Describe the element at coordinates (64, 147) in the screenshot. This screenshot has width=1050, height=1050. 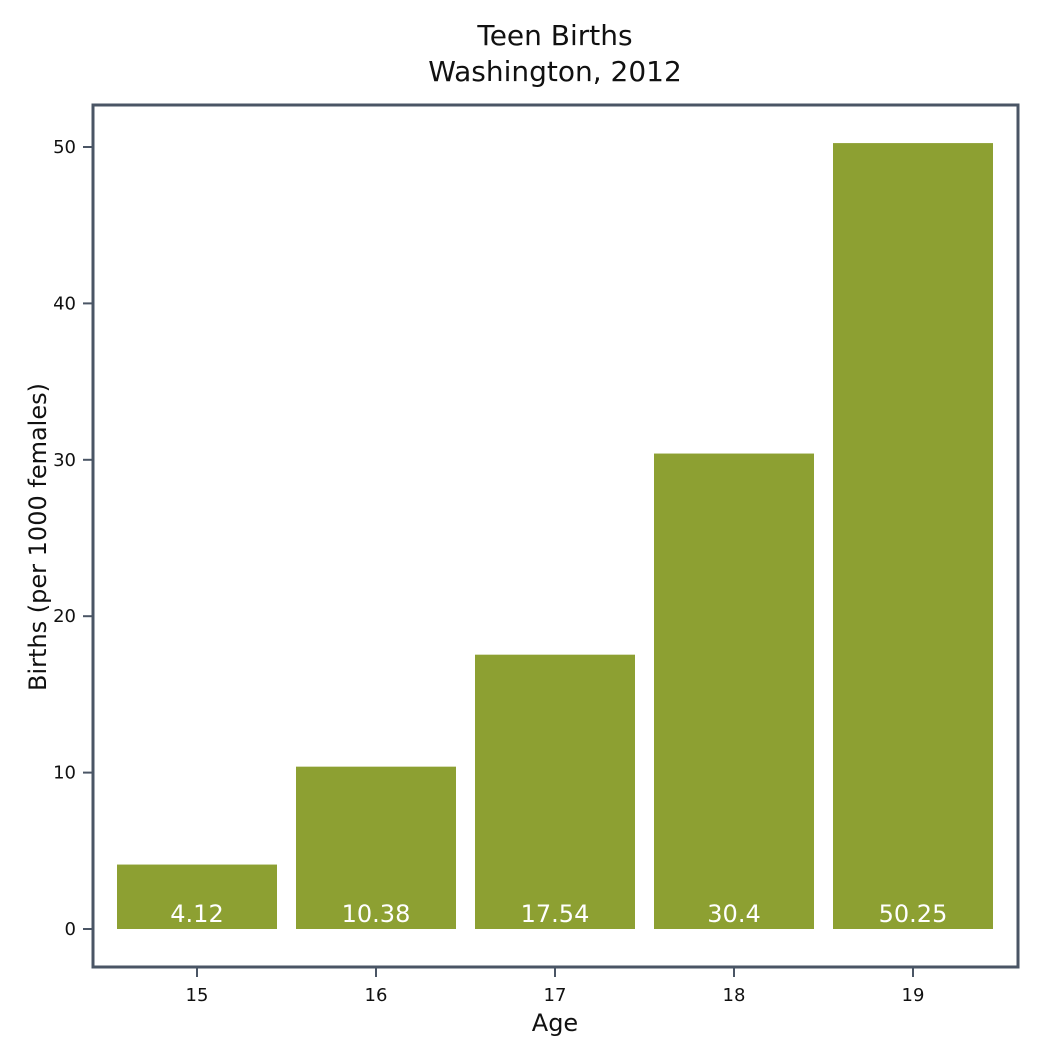
I see `y-tick-label-50: 50` at that location.